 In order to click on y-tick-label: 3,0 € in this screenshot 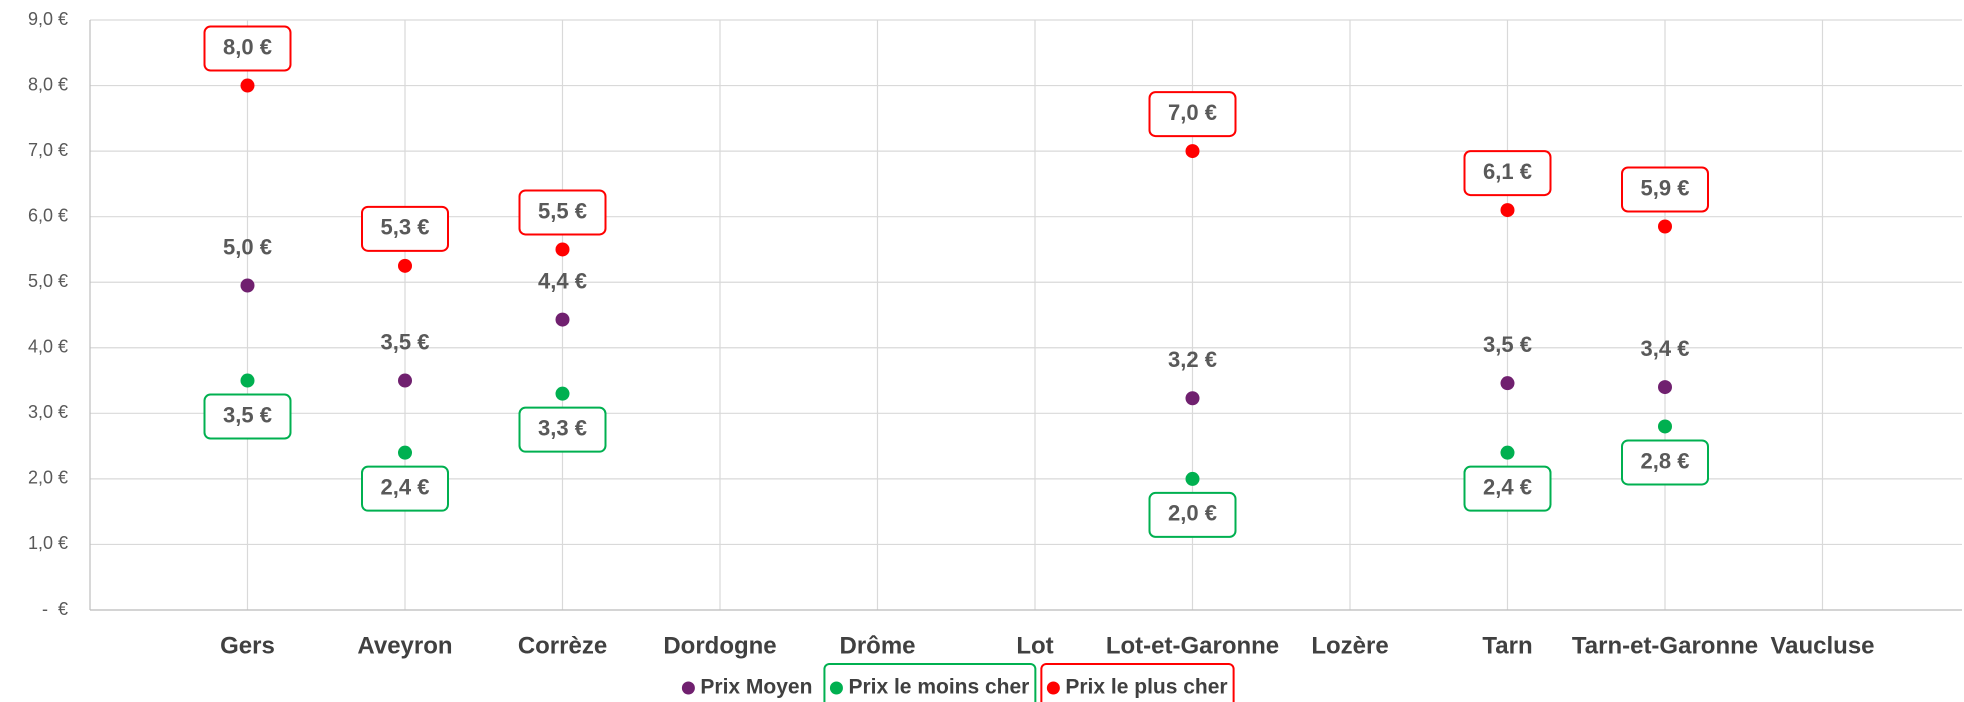, I will do `click(48, 412)`.